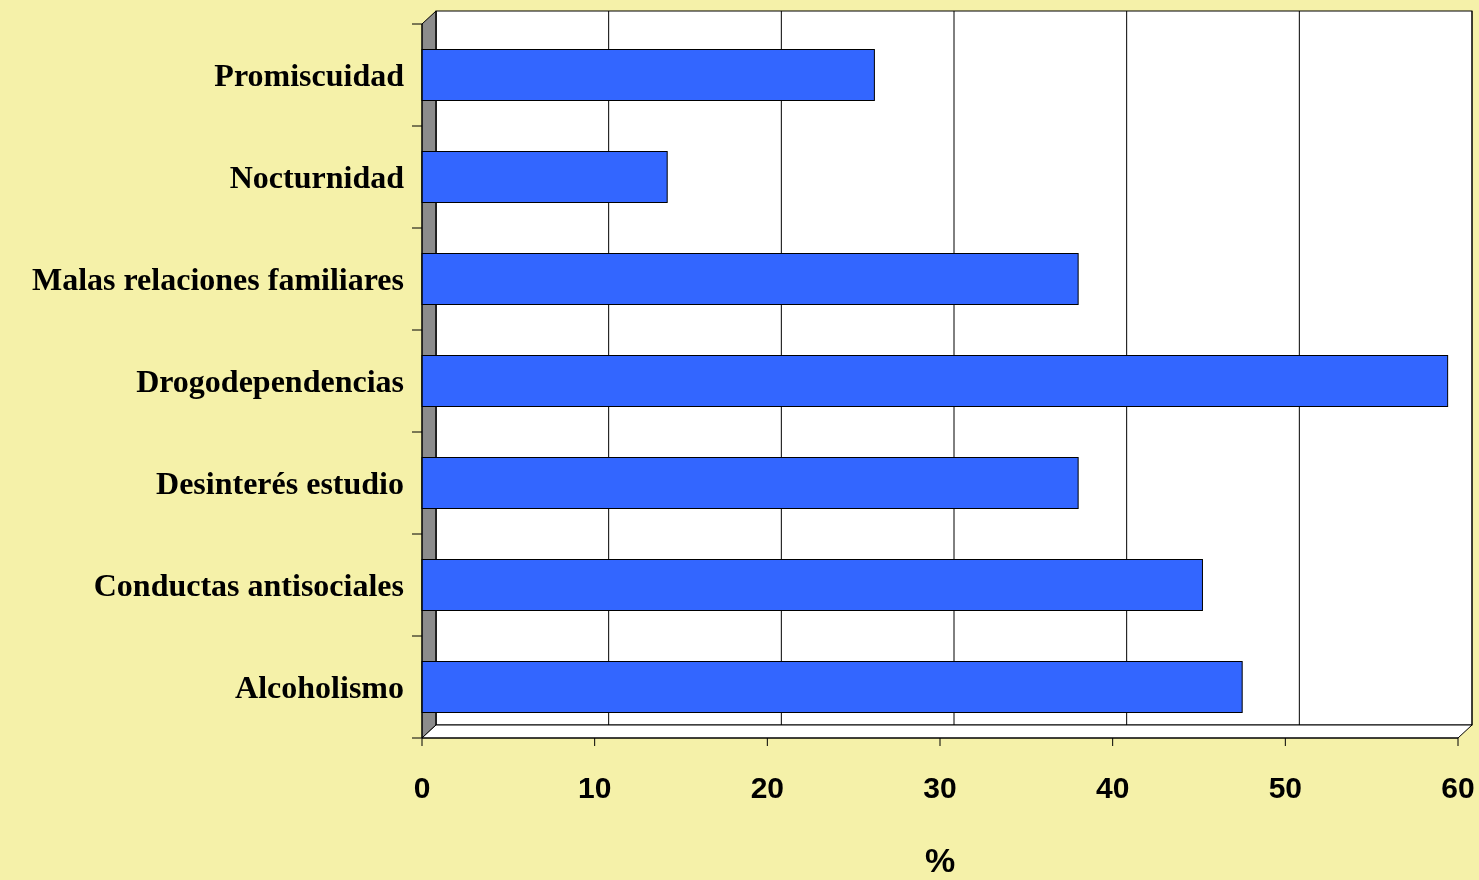 This screenshot has width=1479, height=880. I want to click on y-tick-label: Nocturnidad, so click(317, 177).